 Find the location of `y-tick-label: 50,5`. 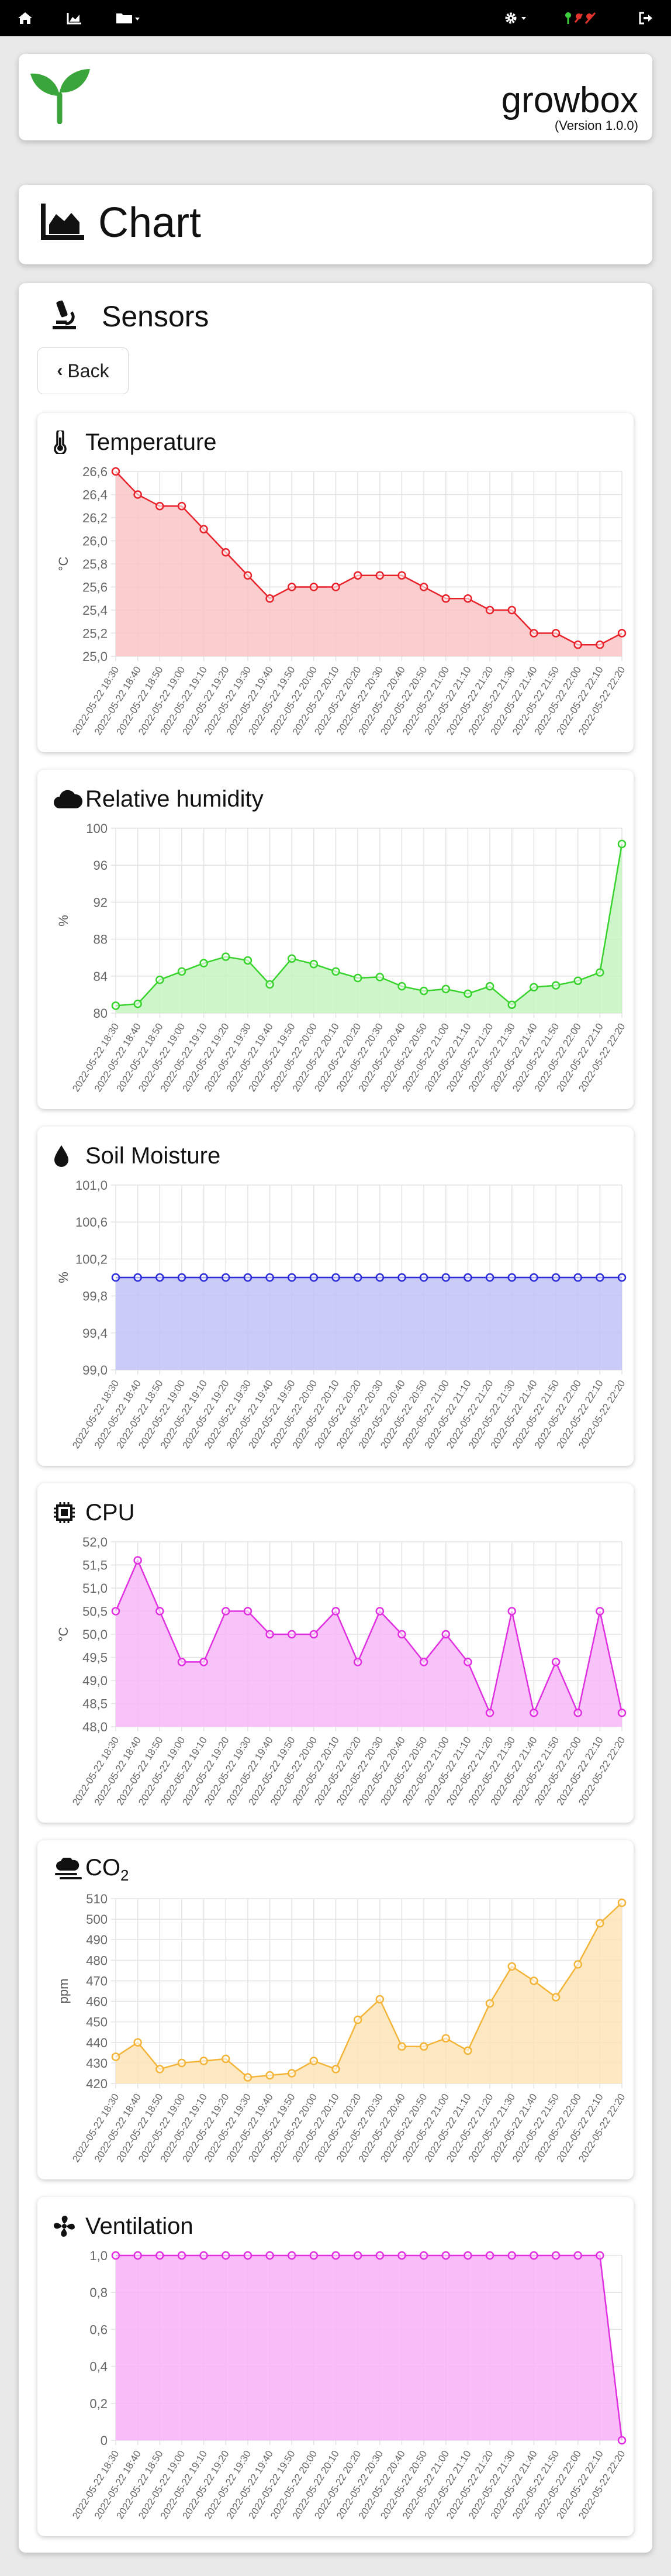

y-tick-label: 50,5 is located at coordinates (95, 1611).